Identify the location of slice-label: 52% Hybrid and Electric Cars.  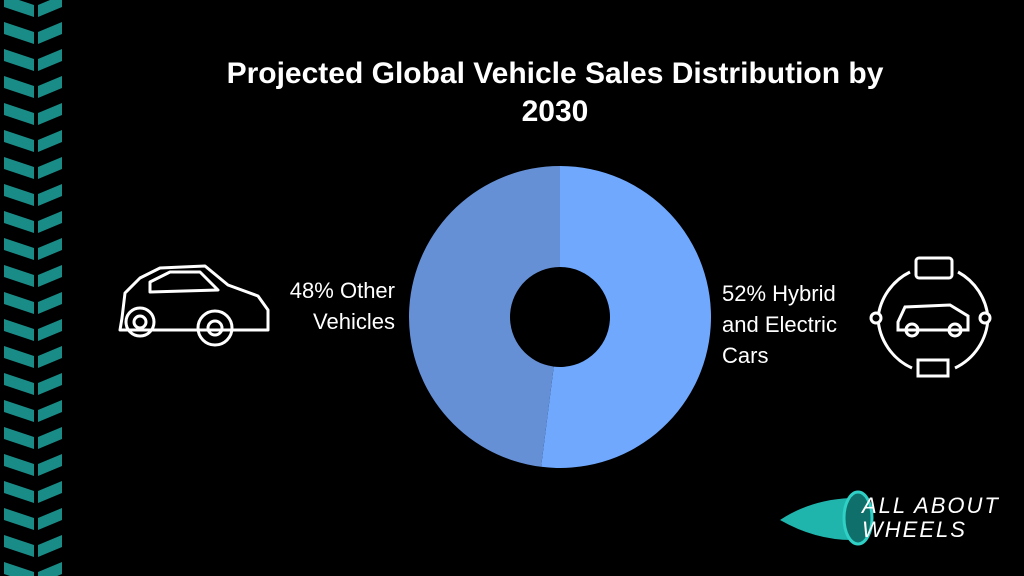
(797, 324).